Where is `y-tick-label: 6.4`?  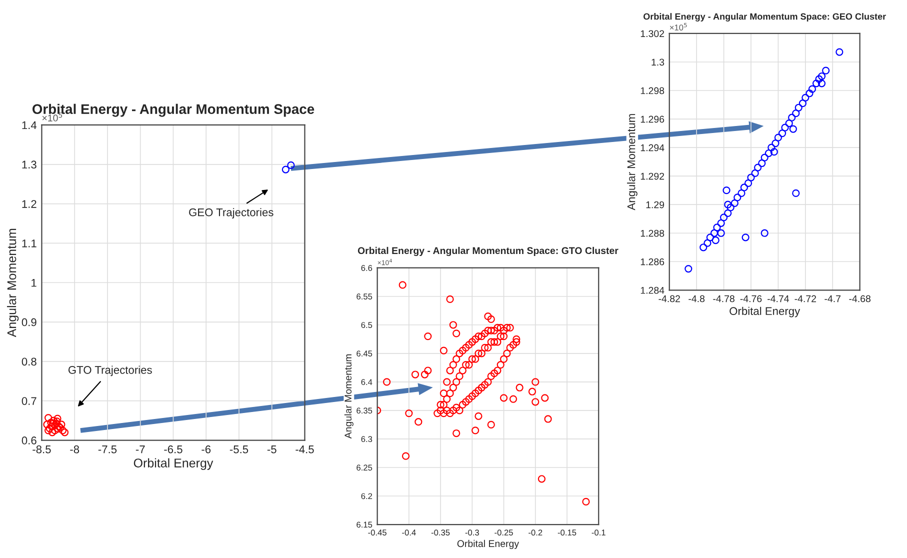
y-tick-label: 6.4 is located at coordinates (366, 382).